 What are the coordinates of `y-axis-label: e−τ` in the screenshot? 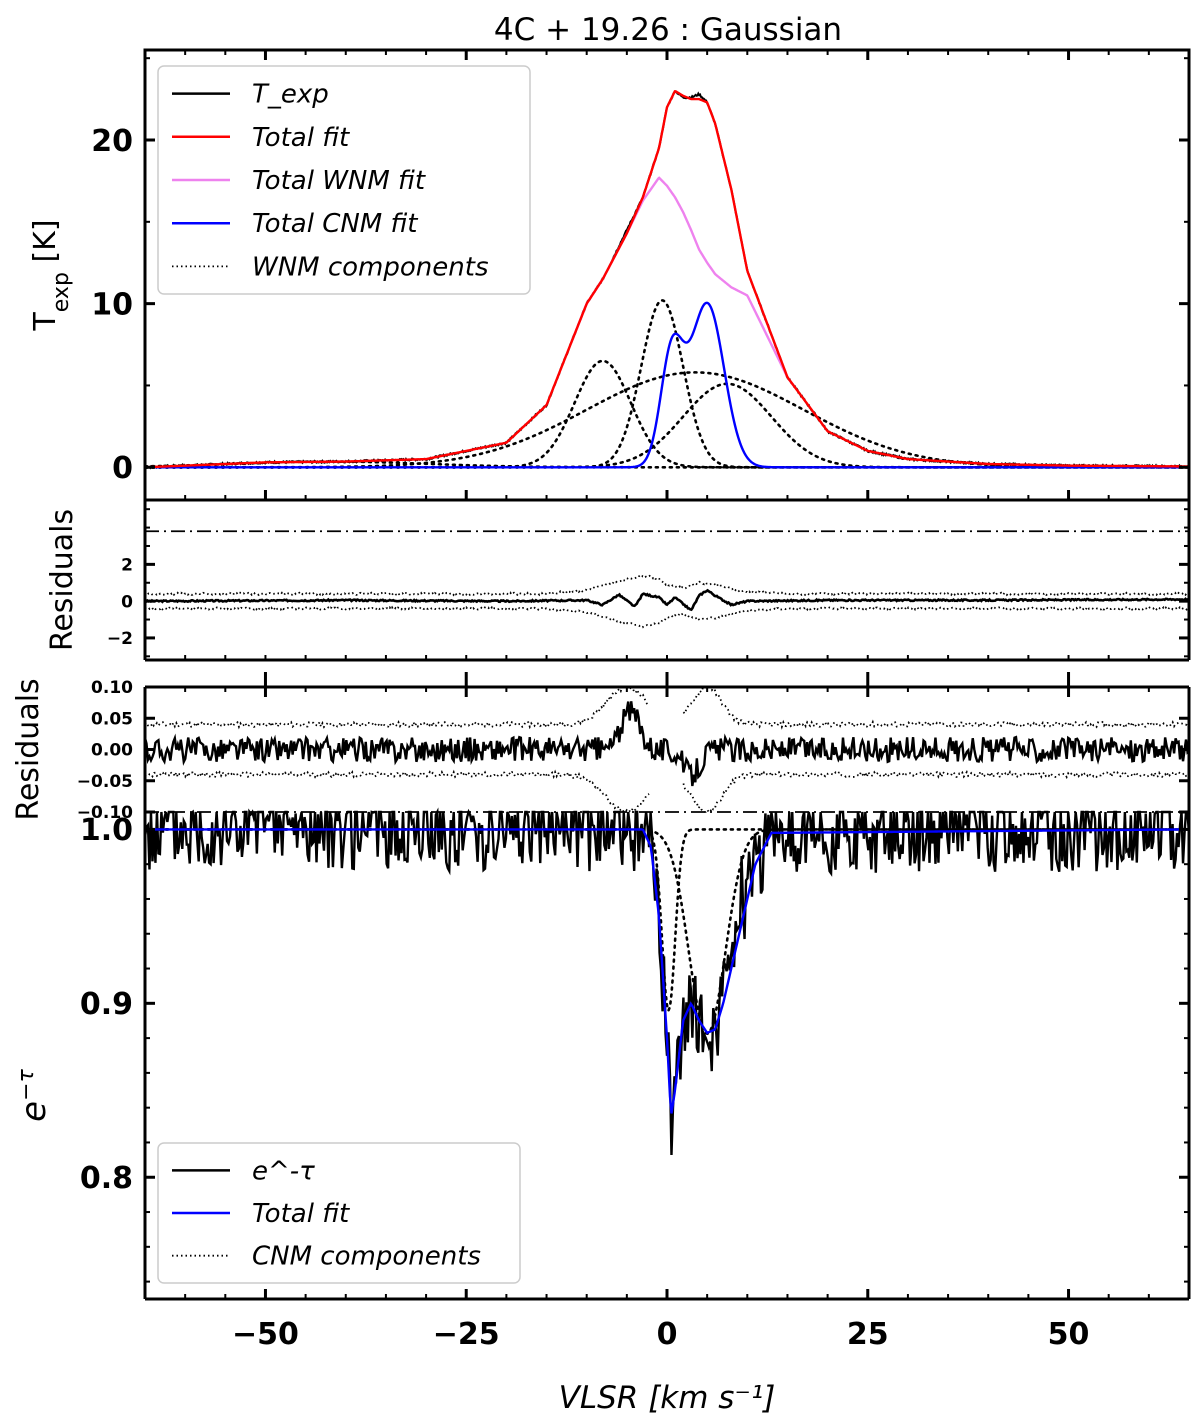 It's located at (34, 1094).